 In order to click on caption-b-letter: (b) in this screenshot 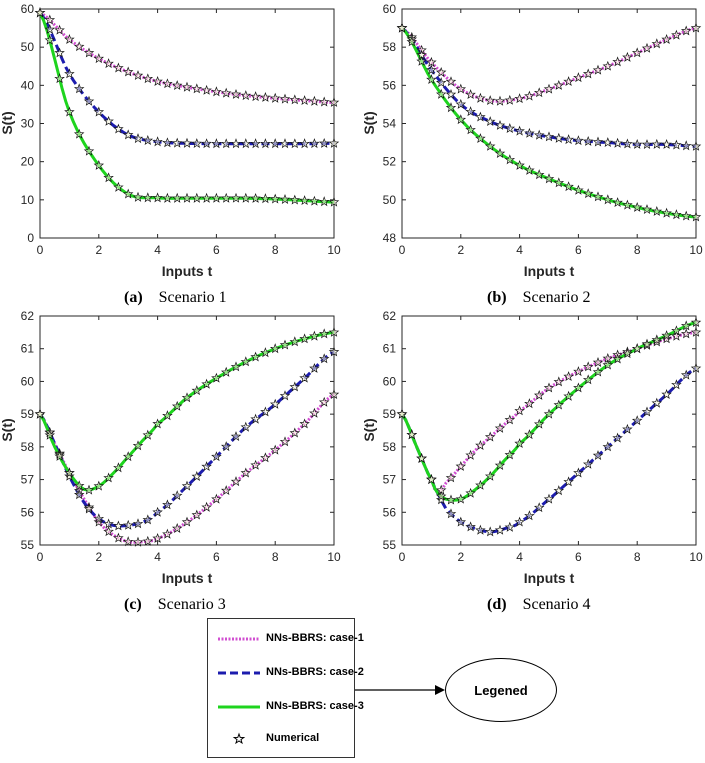, I will do `click(497, 297)`.